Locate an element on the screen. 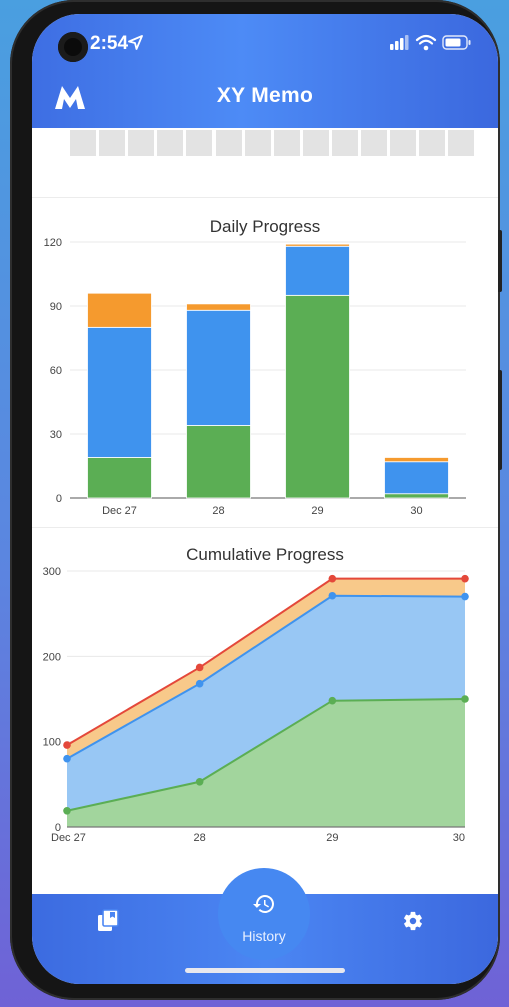  battery-icon is located at coordinates (456, 42).